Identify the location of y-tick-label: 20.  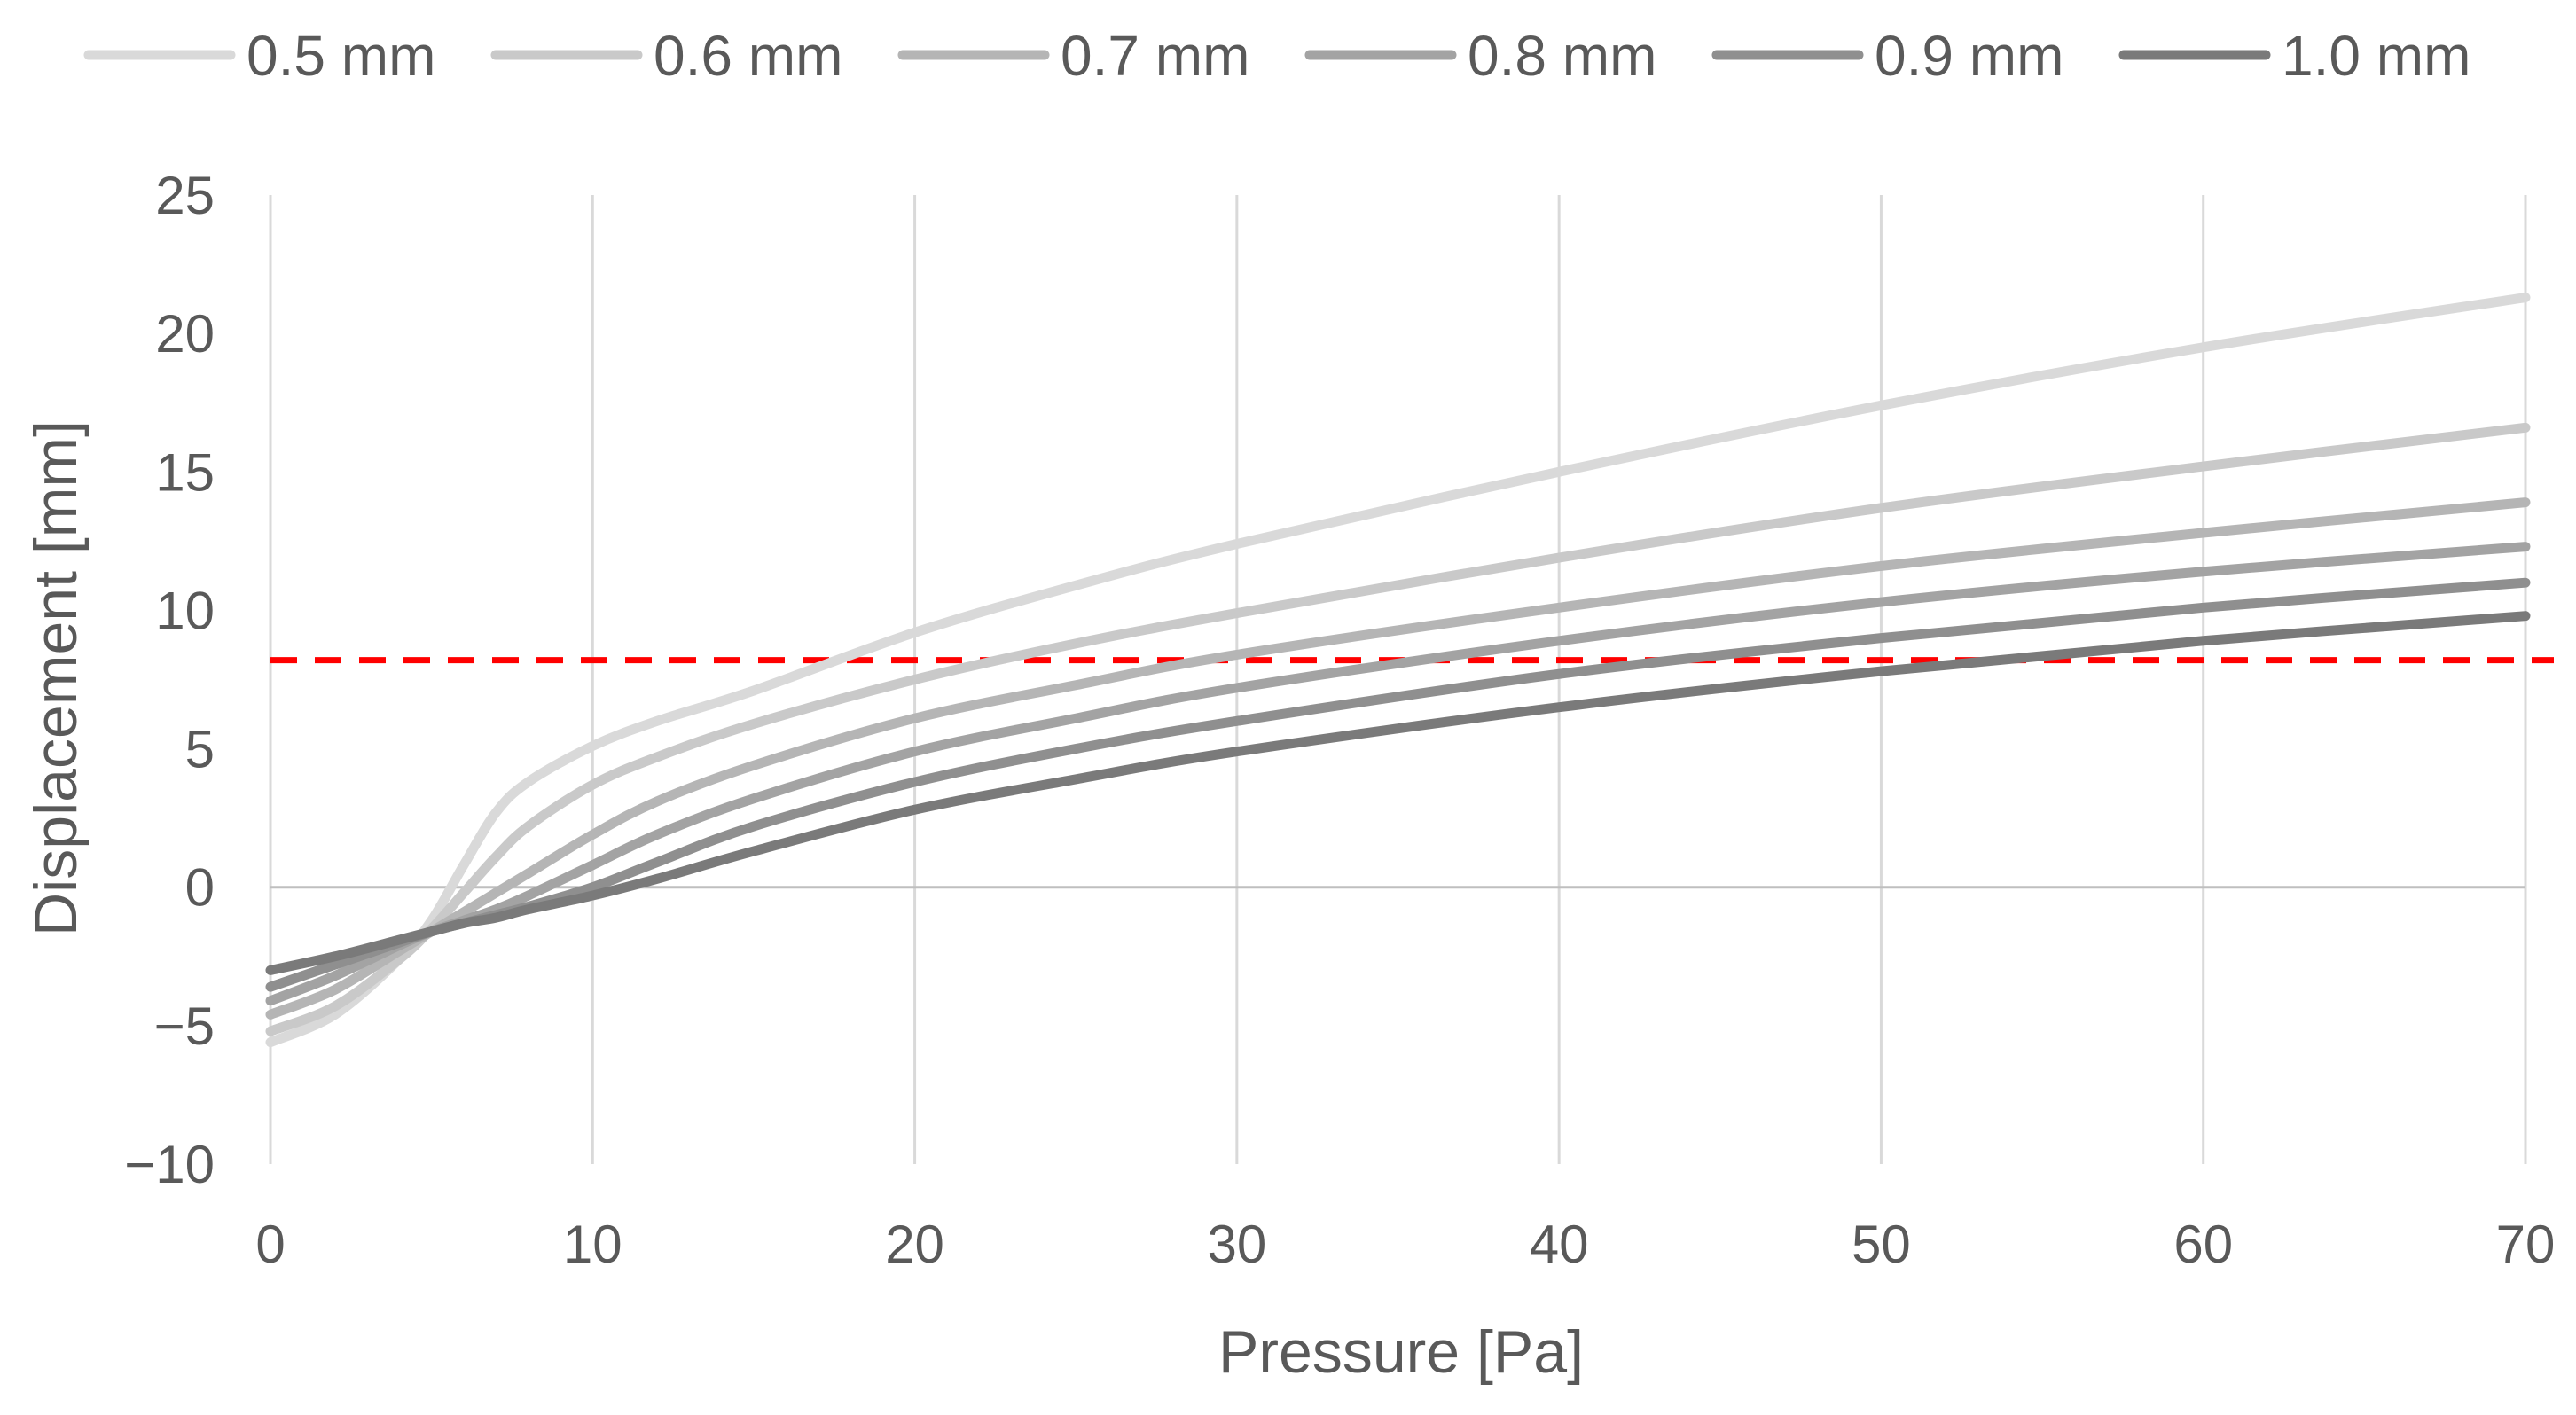
(185, 334).